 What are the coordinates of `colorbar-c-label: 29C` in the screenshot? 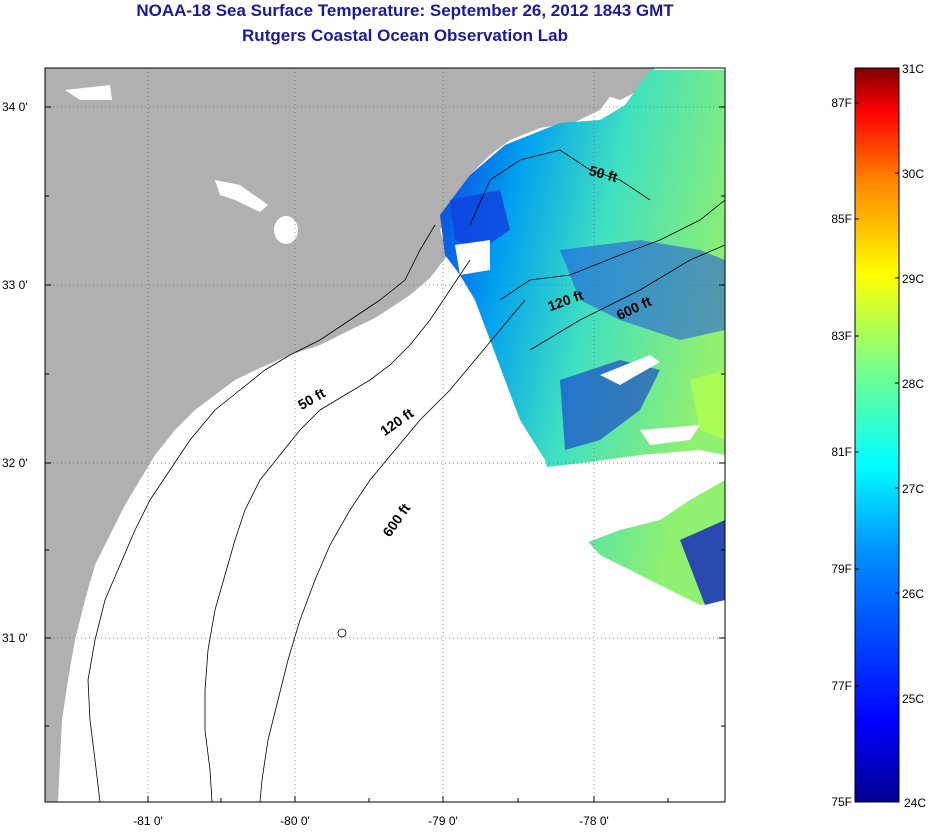 It's located at (913, 279).